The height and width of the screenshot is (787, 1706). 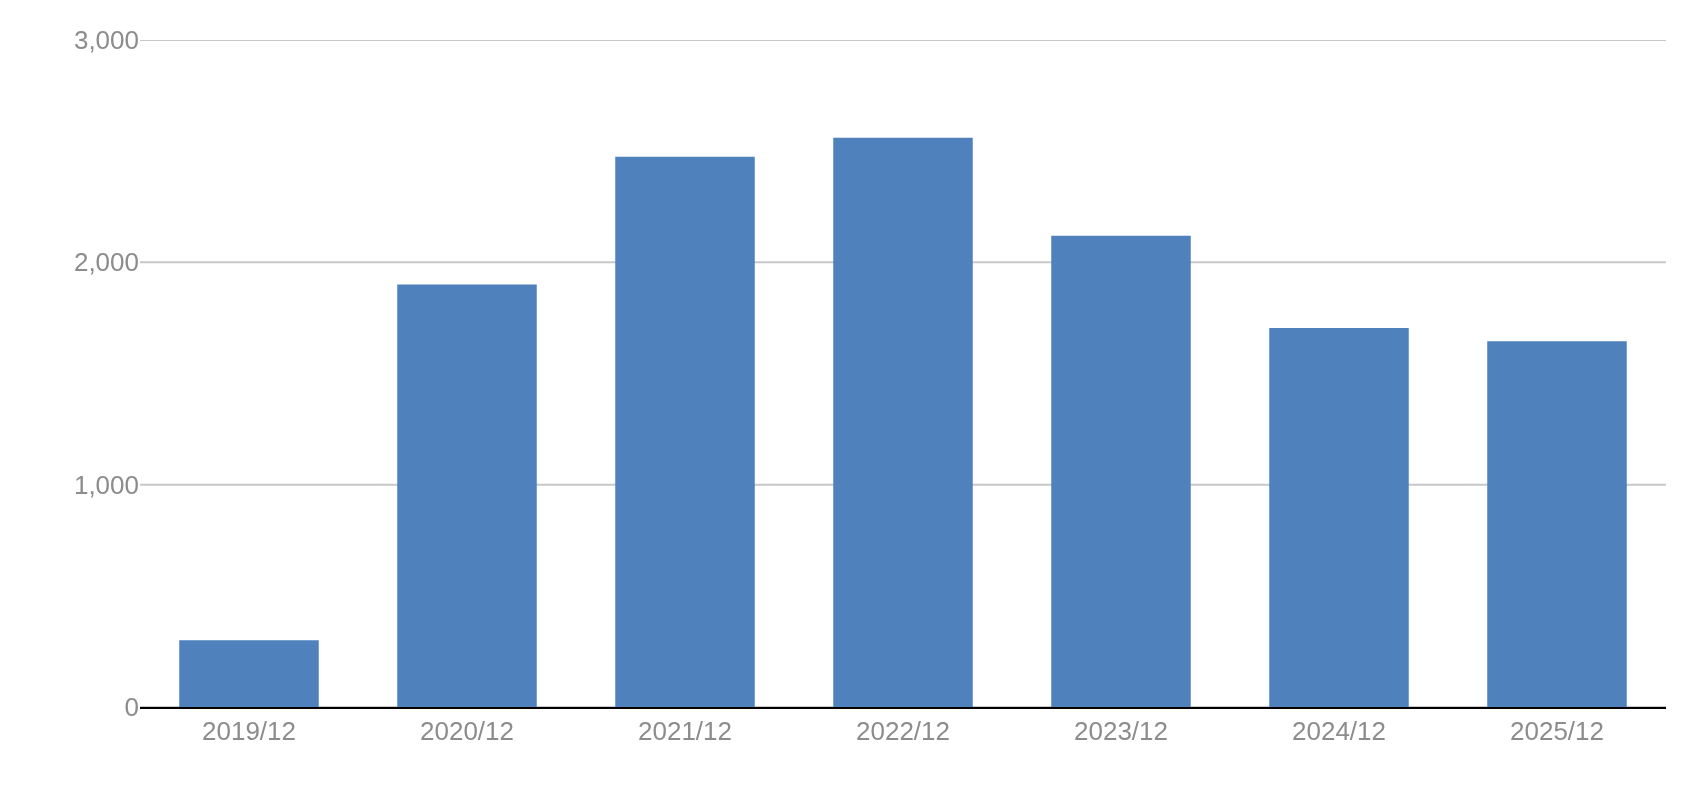 I want to click on y-tick-label: 3,000, so click(x=106, y=40).